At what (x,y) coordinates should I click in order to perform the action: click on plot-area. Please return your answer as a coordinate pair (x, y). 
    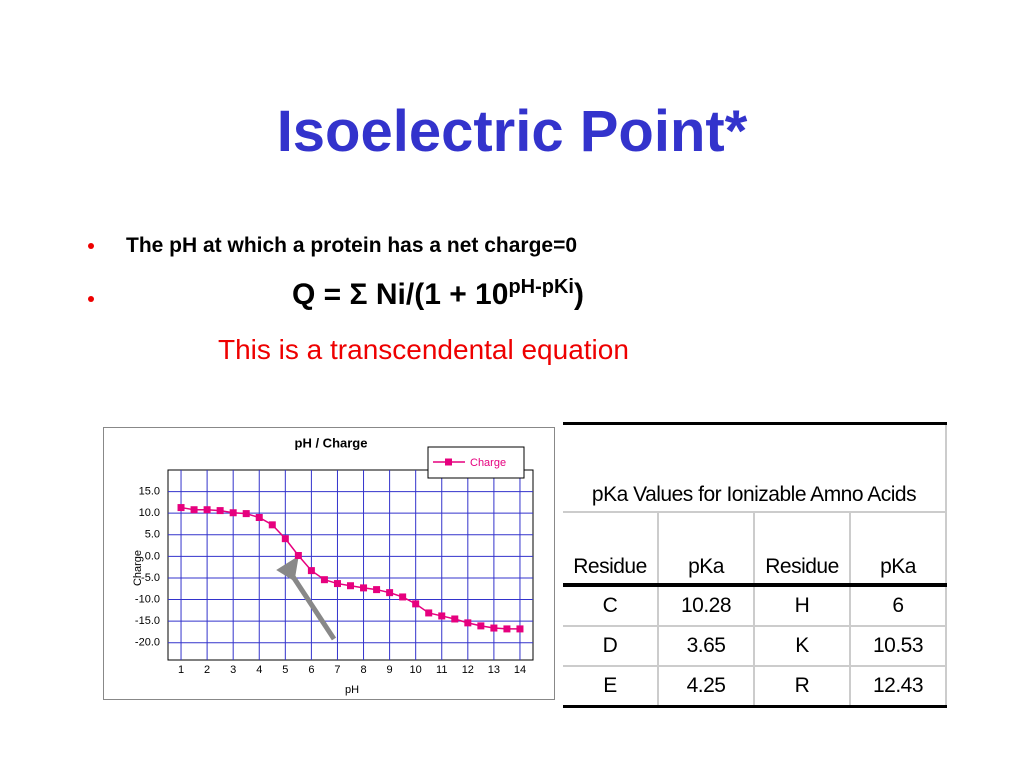
    Looking at the image, I should click on (350, 565).